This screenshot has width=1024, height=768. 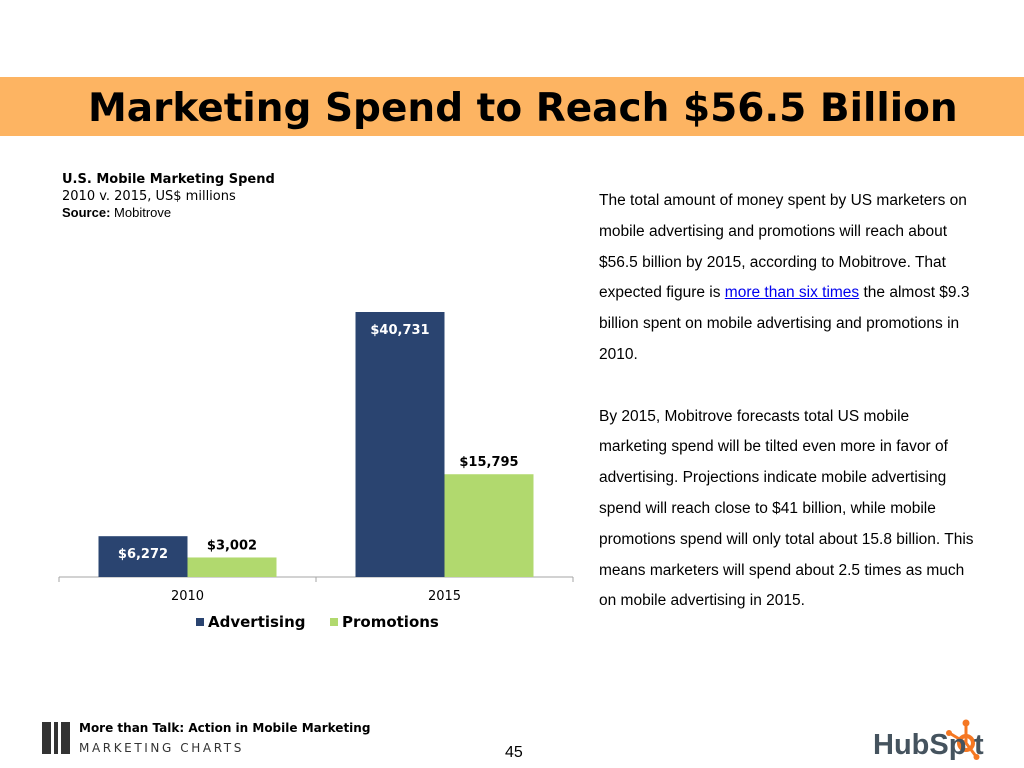 I want to click on chart-title: U.S. Mobile Marketing Spend, so click(x=168, y=179).